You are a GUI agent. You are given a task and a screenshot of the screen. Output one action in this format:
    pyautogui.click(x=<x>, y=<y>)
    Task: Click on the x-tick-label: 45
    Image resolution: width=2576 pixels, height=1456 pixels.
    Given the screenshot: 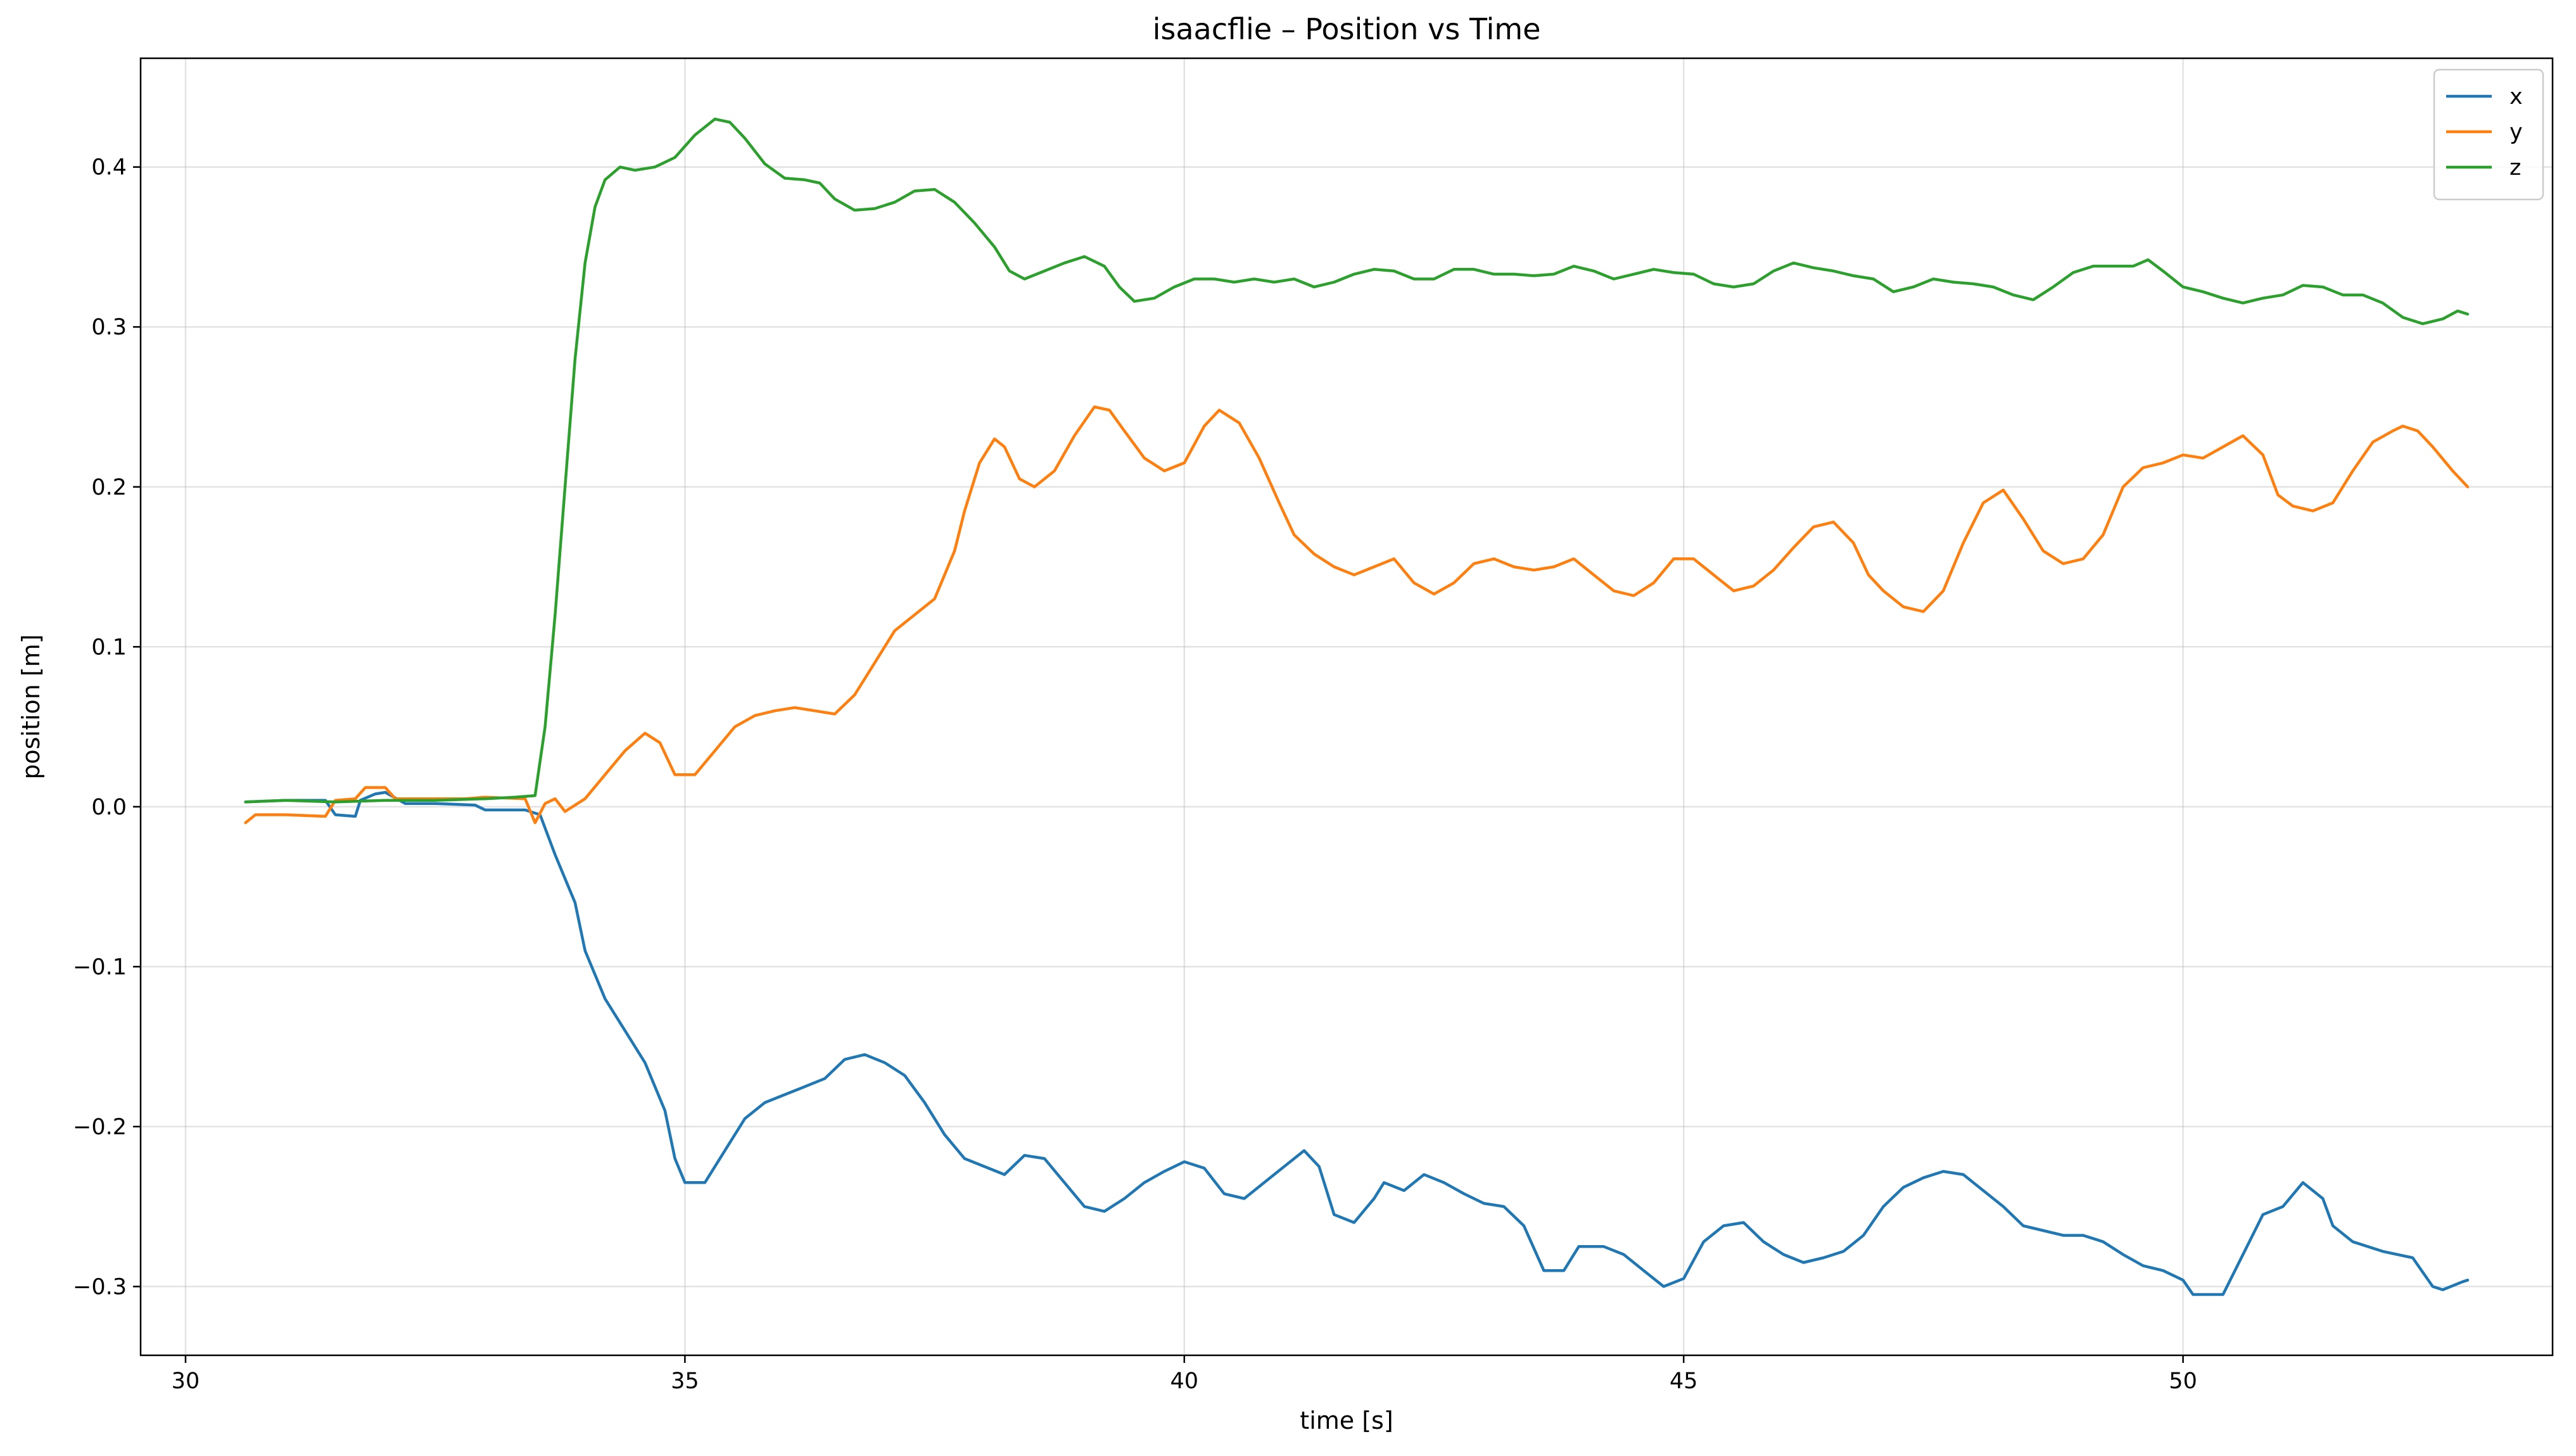 What is the action you would take?
    pyautogui.click(x=1684, y=1381)
    